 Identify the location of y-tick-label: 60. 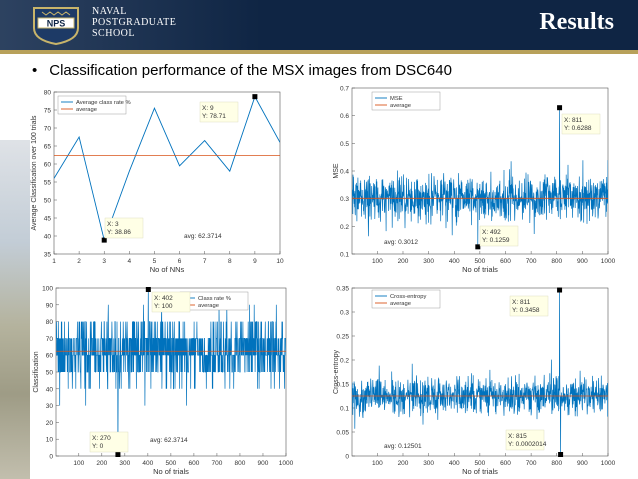
(50, 356).